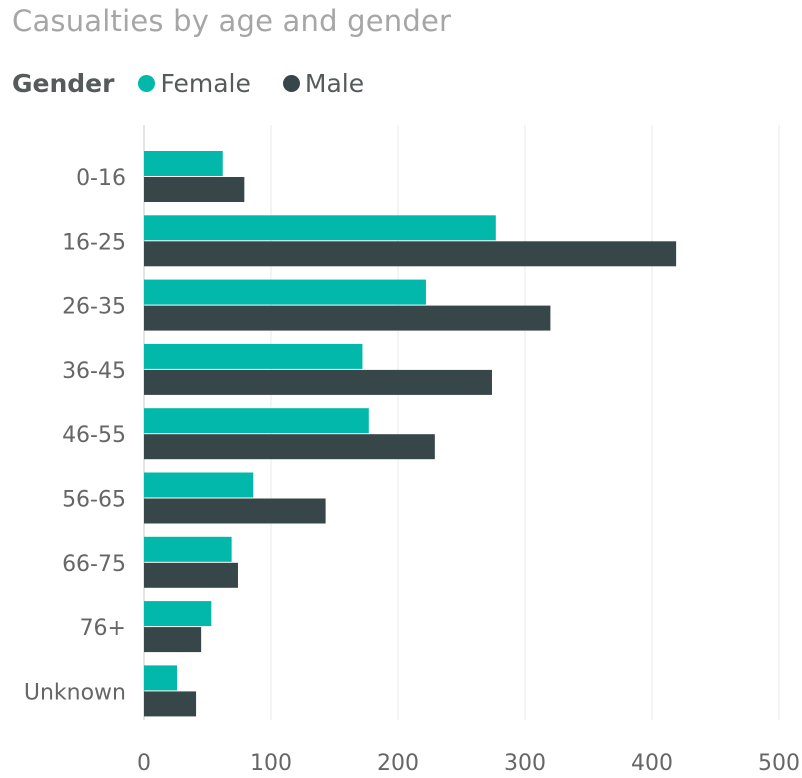  What do you see at coordinates (170, 704) in the screenshot?
I see `bar-male-unknown` at bounding box center [170, 704].